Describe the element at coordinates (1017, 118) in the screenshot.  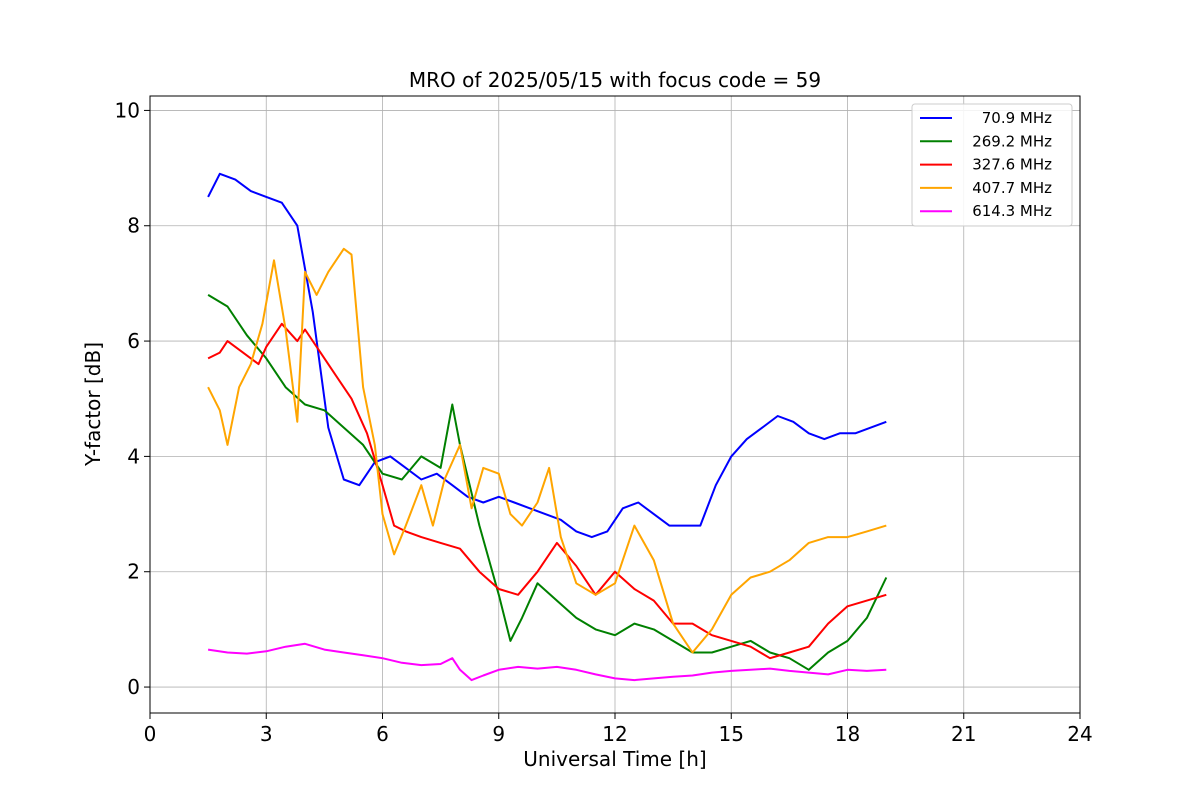
I see `legend-label-0: 70.9 MHz` at that location.